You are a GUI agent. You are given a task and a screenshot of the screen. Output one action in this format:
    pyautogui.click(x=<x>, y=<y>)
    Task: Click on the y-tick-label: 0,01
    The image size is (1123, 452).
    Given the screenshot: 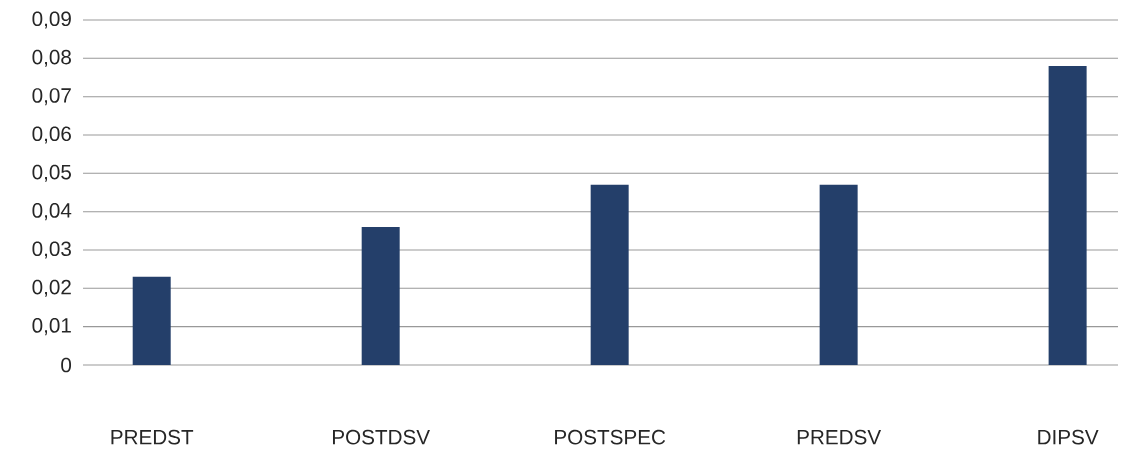 What is the action you would take?
    pyautogui.click(x=51, y=327)
    